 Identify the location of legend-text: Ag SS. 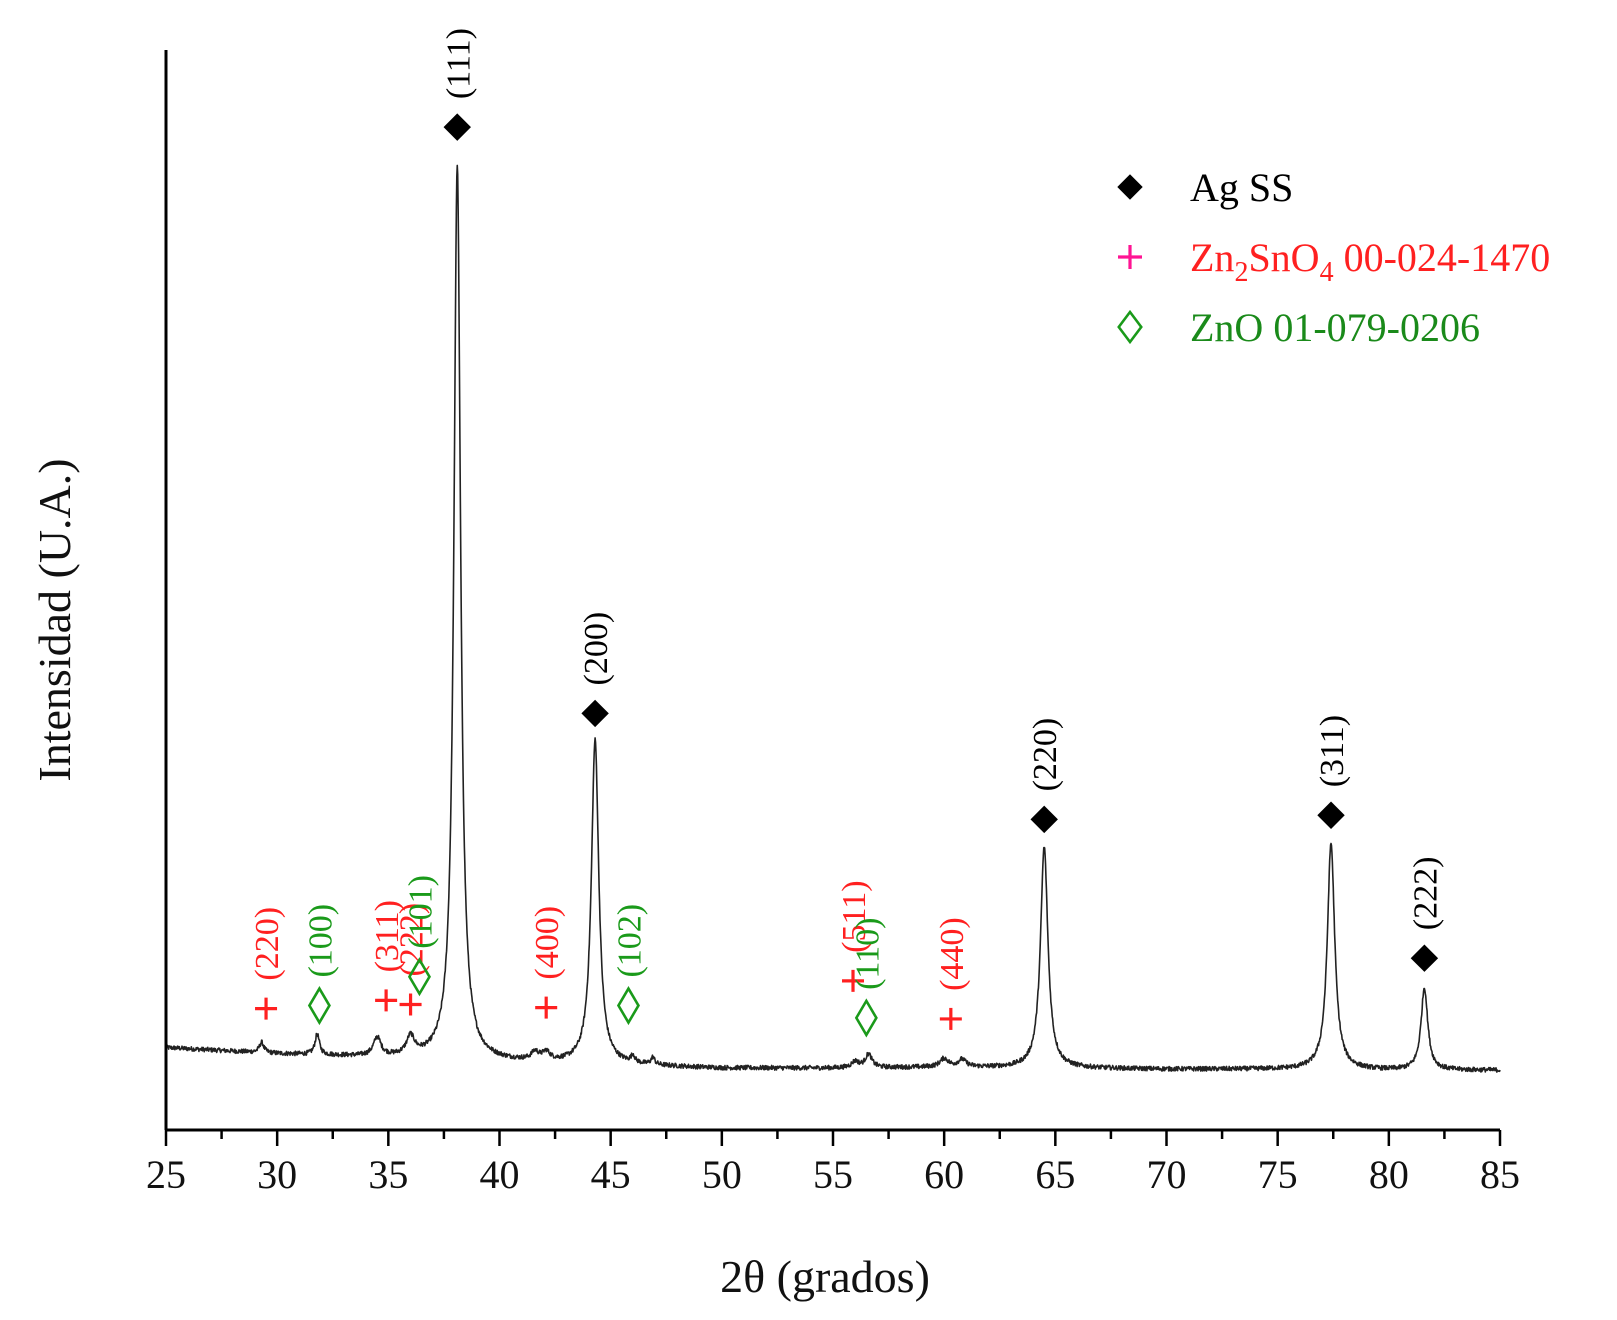
(1241, 187).